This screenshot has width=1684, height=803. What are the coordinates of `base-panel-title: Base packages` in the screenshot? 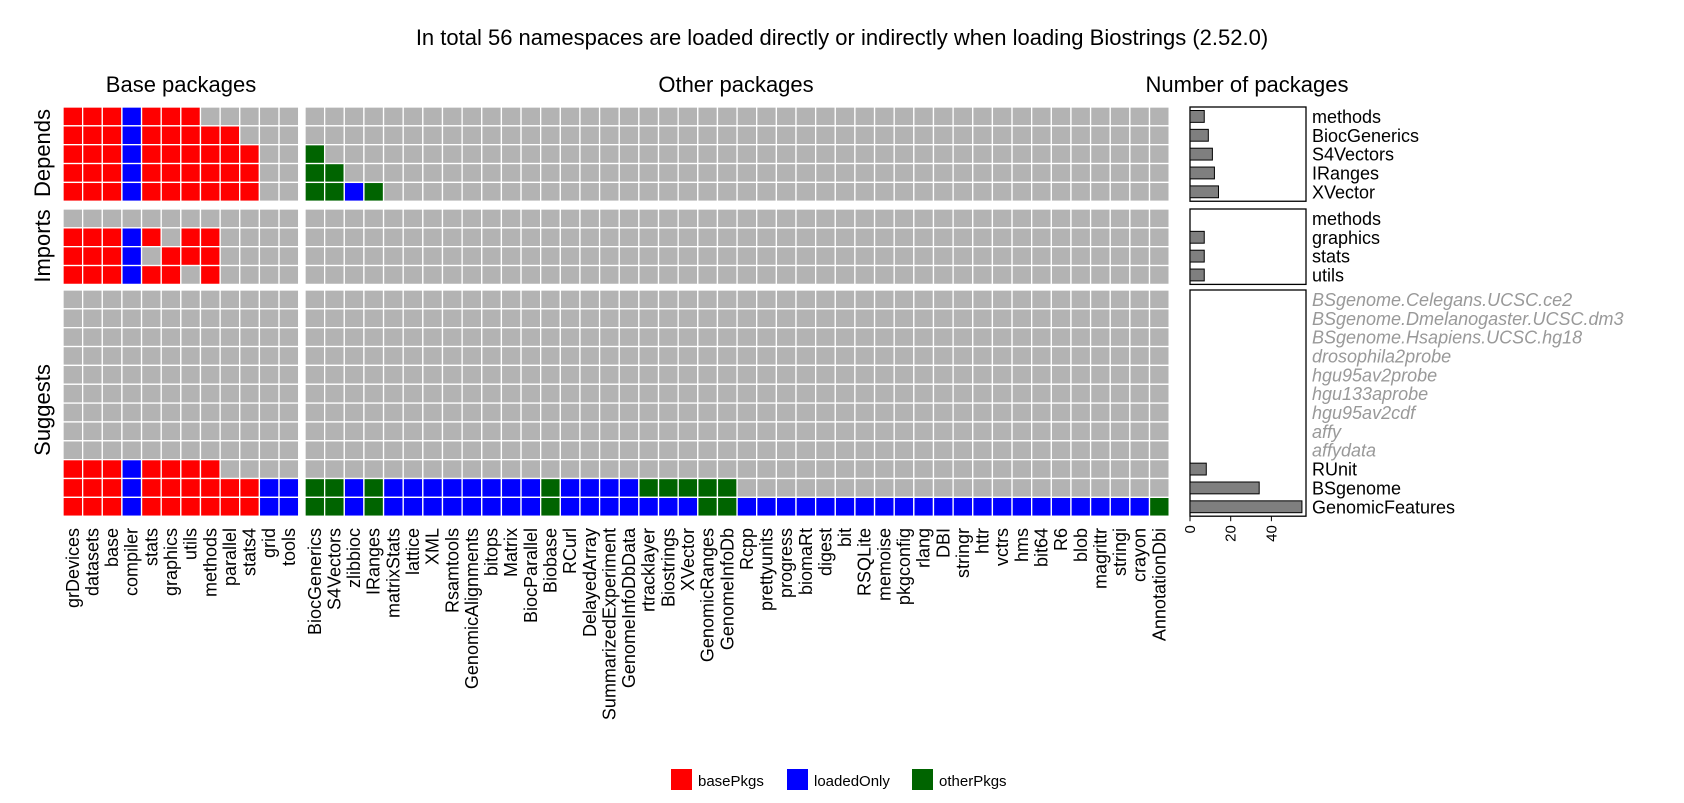 It's located at (181, 84).